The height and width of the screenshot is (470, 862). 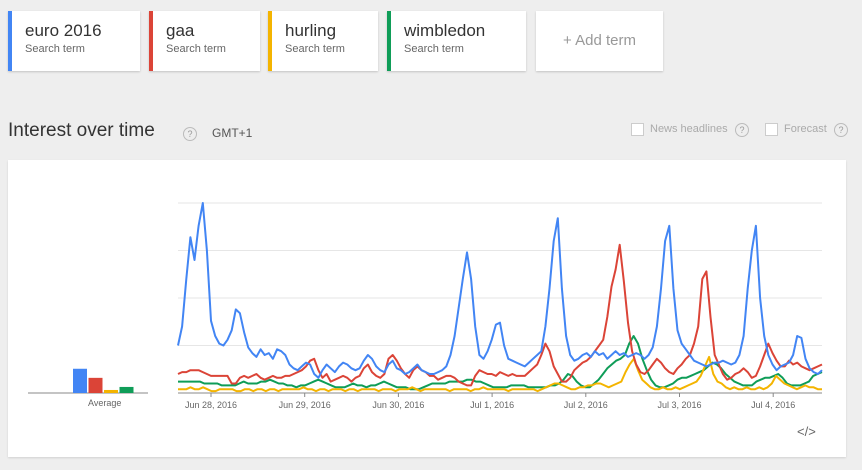 What do you see at coordinates (586, 405) in the screenshot?
I see `x-tick-label: Jul 2, 2016` at bounding box center [586, 405].